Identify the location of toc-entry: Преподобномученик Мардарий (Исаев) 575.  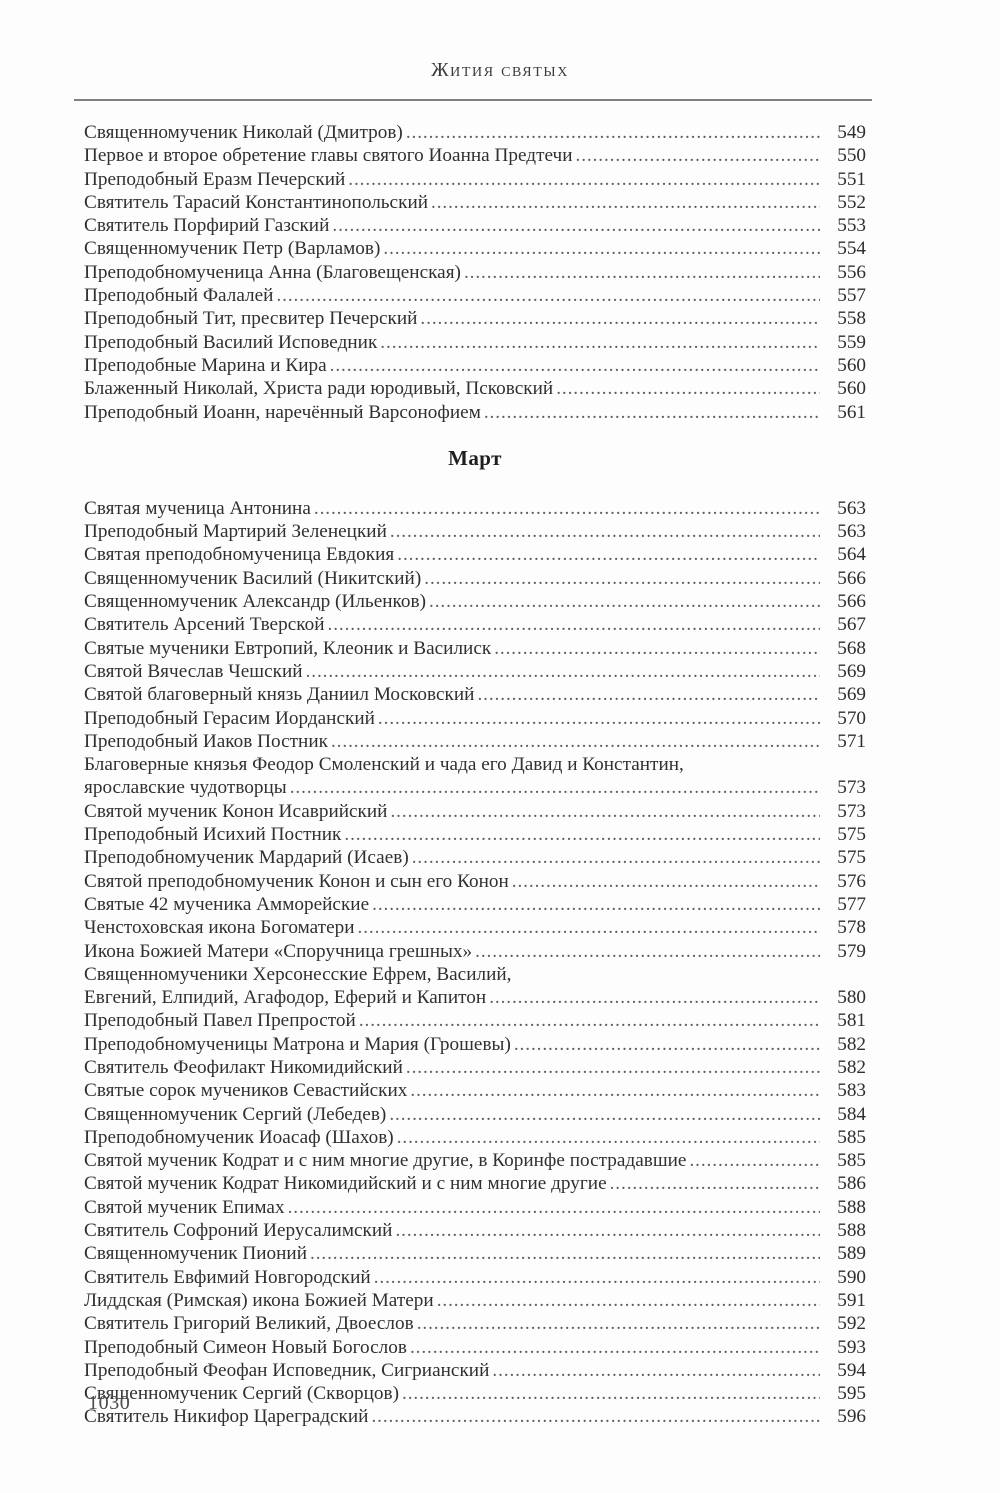
(475, 857).